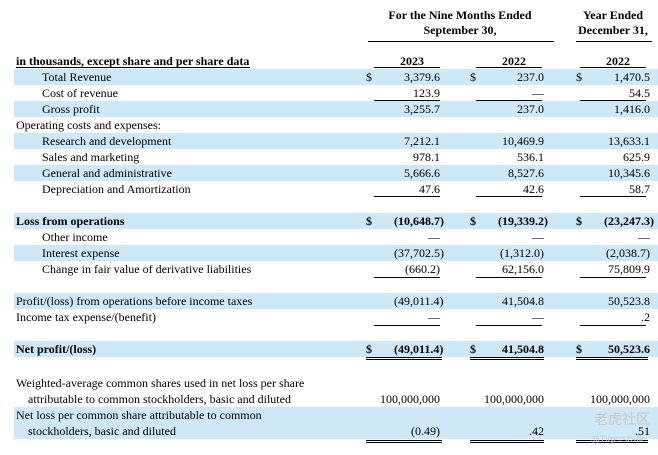 The image size is (658, 455). I want to click on value-shares-2022: 100,000,000, so click(514, 399).